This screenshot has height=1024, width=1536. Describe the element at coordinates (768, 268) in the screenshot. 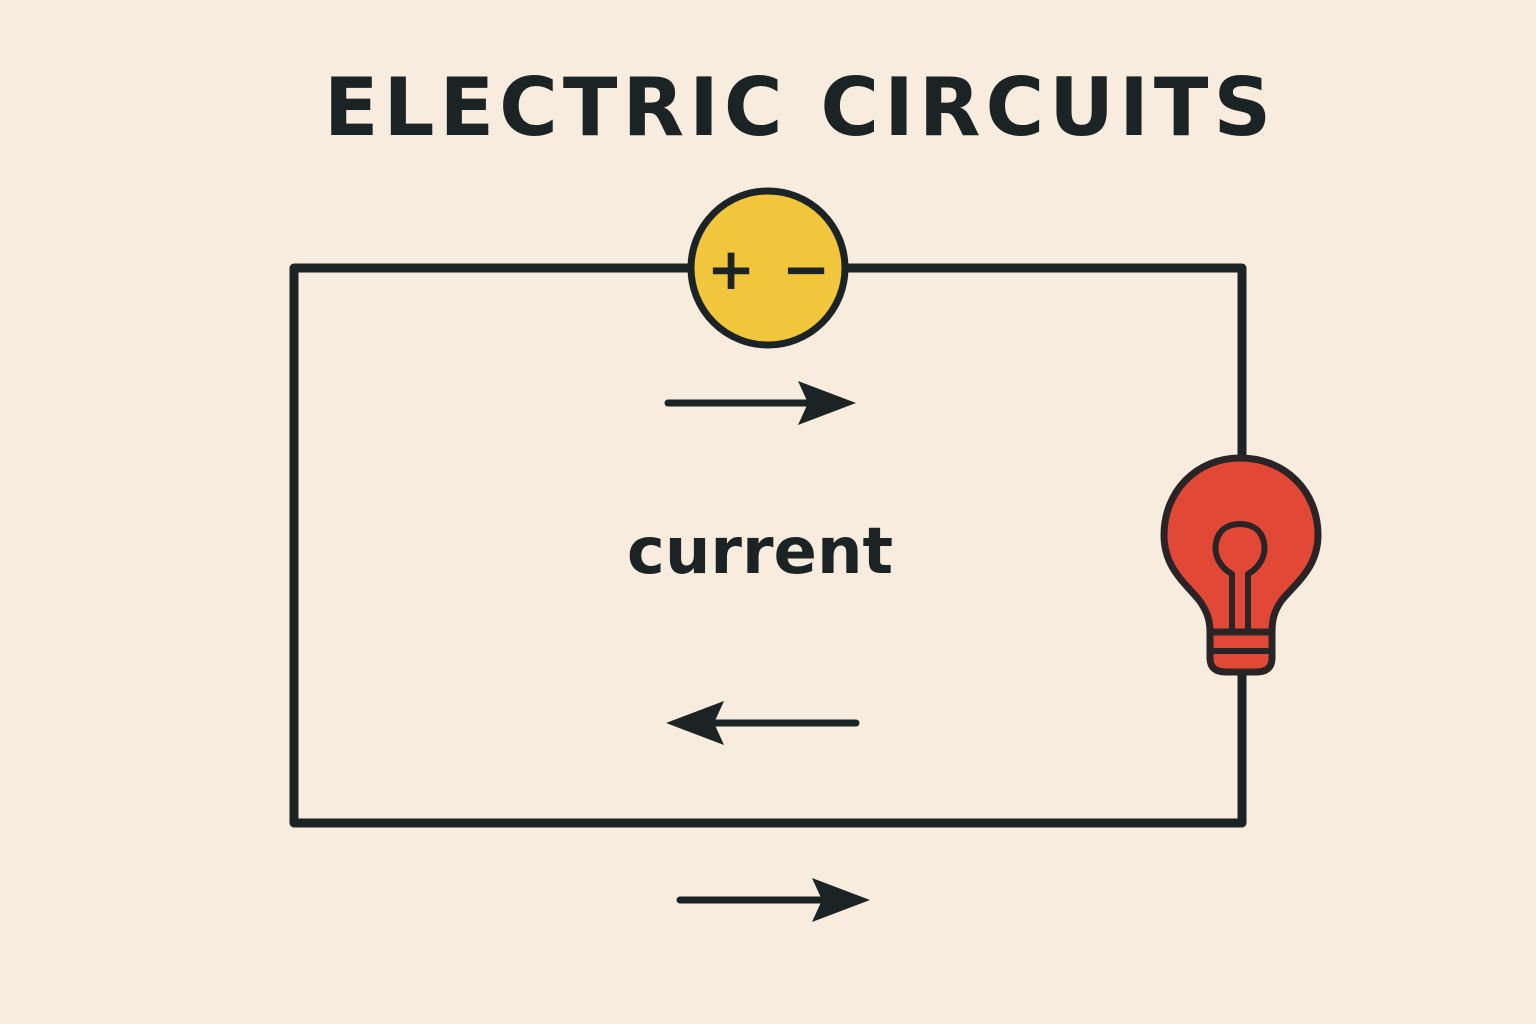

I see `battery-icon: + −` at that location.